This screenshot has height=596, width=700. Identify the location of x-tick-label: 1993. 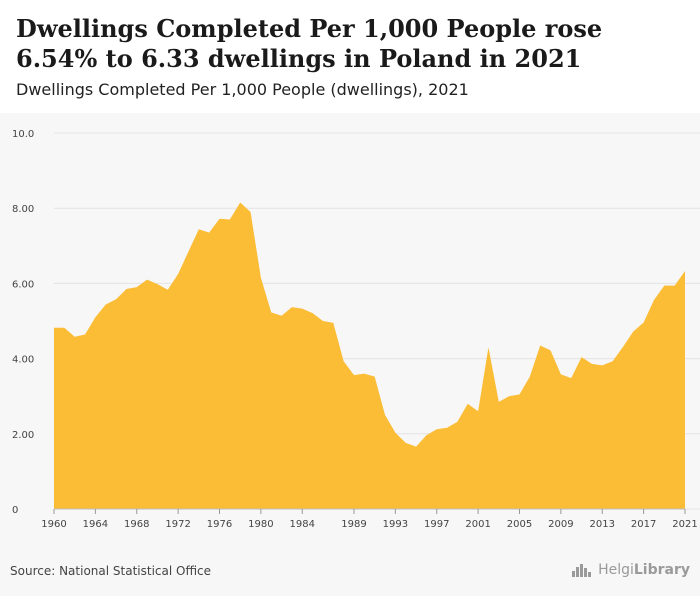
(395, 524).